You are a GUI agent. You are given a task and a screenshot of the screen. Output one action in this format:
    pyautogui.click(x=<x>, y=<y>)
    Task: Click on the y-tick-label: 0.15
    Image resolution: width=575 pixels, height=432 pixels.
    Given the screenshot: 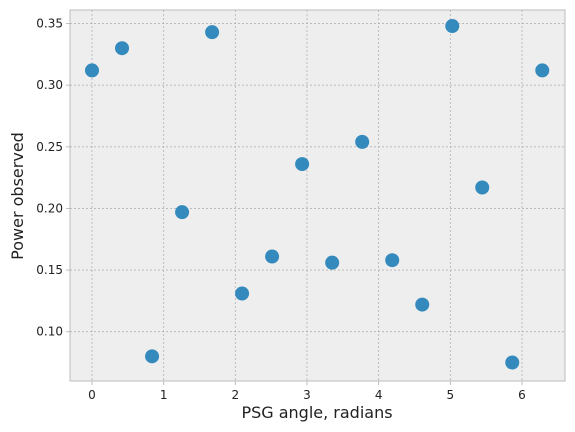 What is the action you would take?
    pyautogui.click(x=49, y=270)
    